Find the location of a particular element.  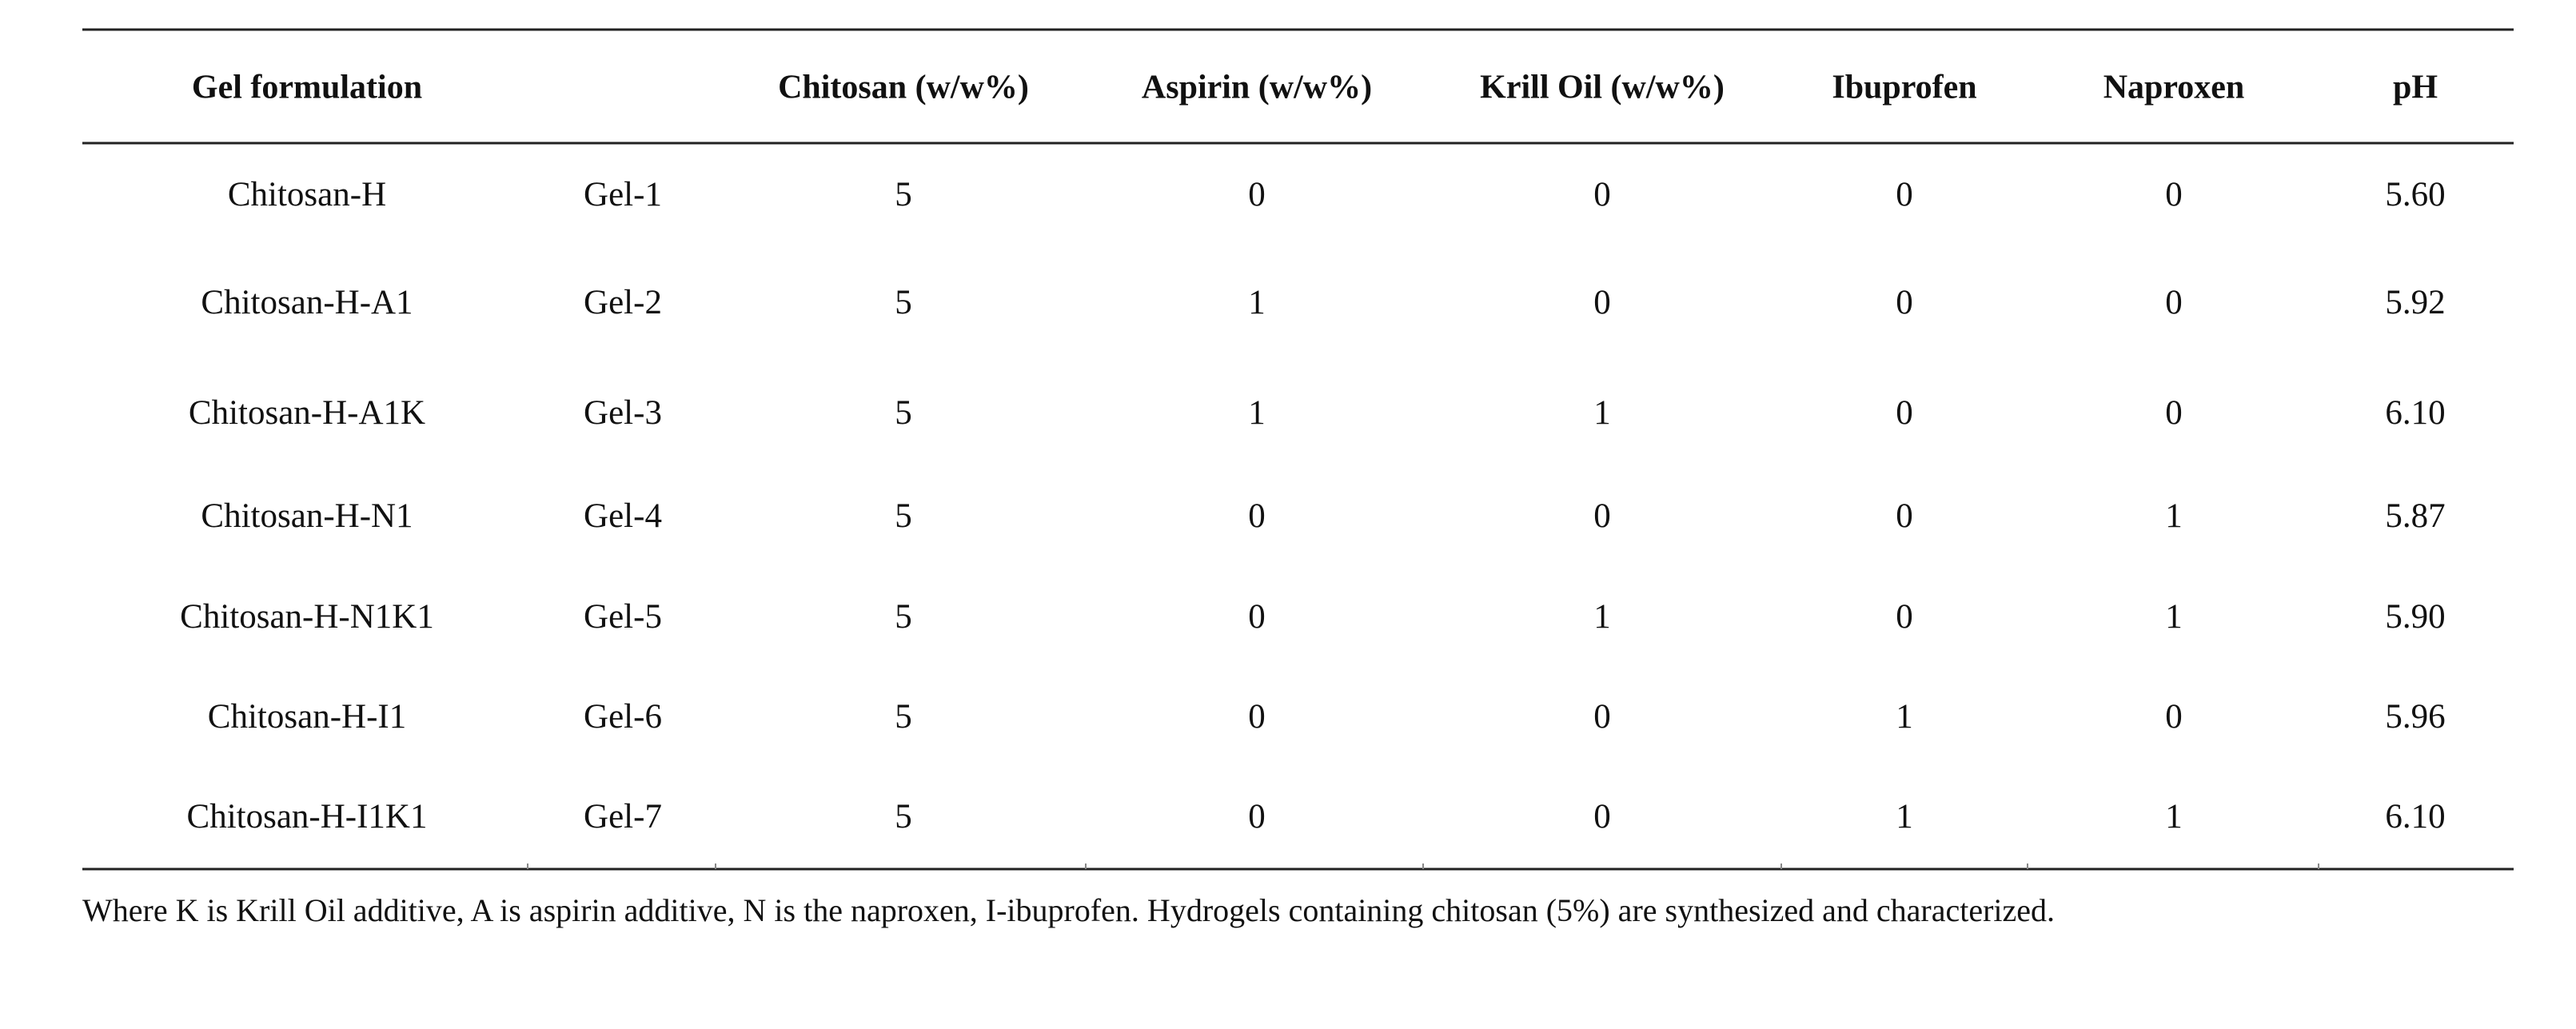

table-cell: Gel-4 is located at coordinates (623, 516).